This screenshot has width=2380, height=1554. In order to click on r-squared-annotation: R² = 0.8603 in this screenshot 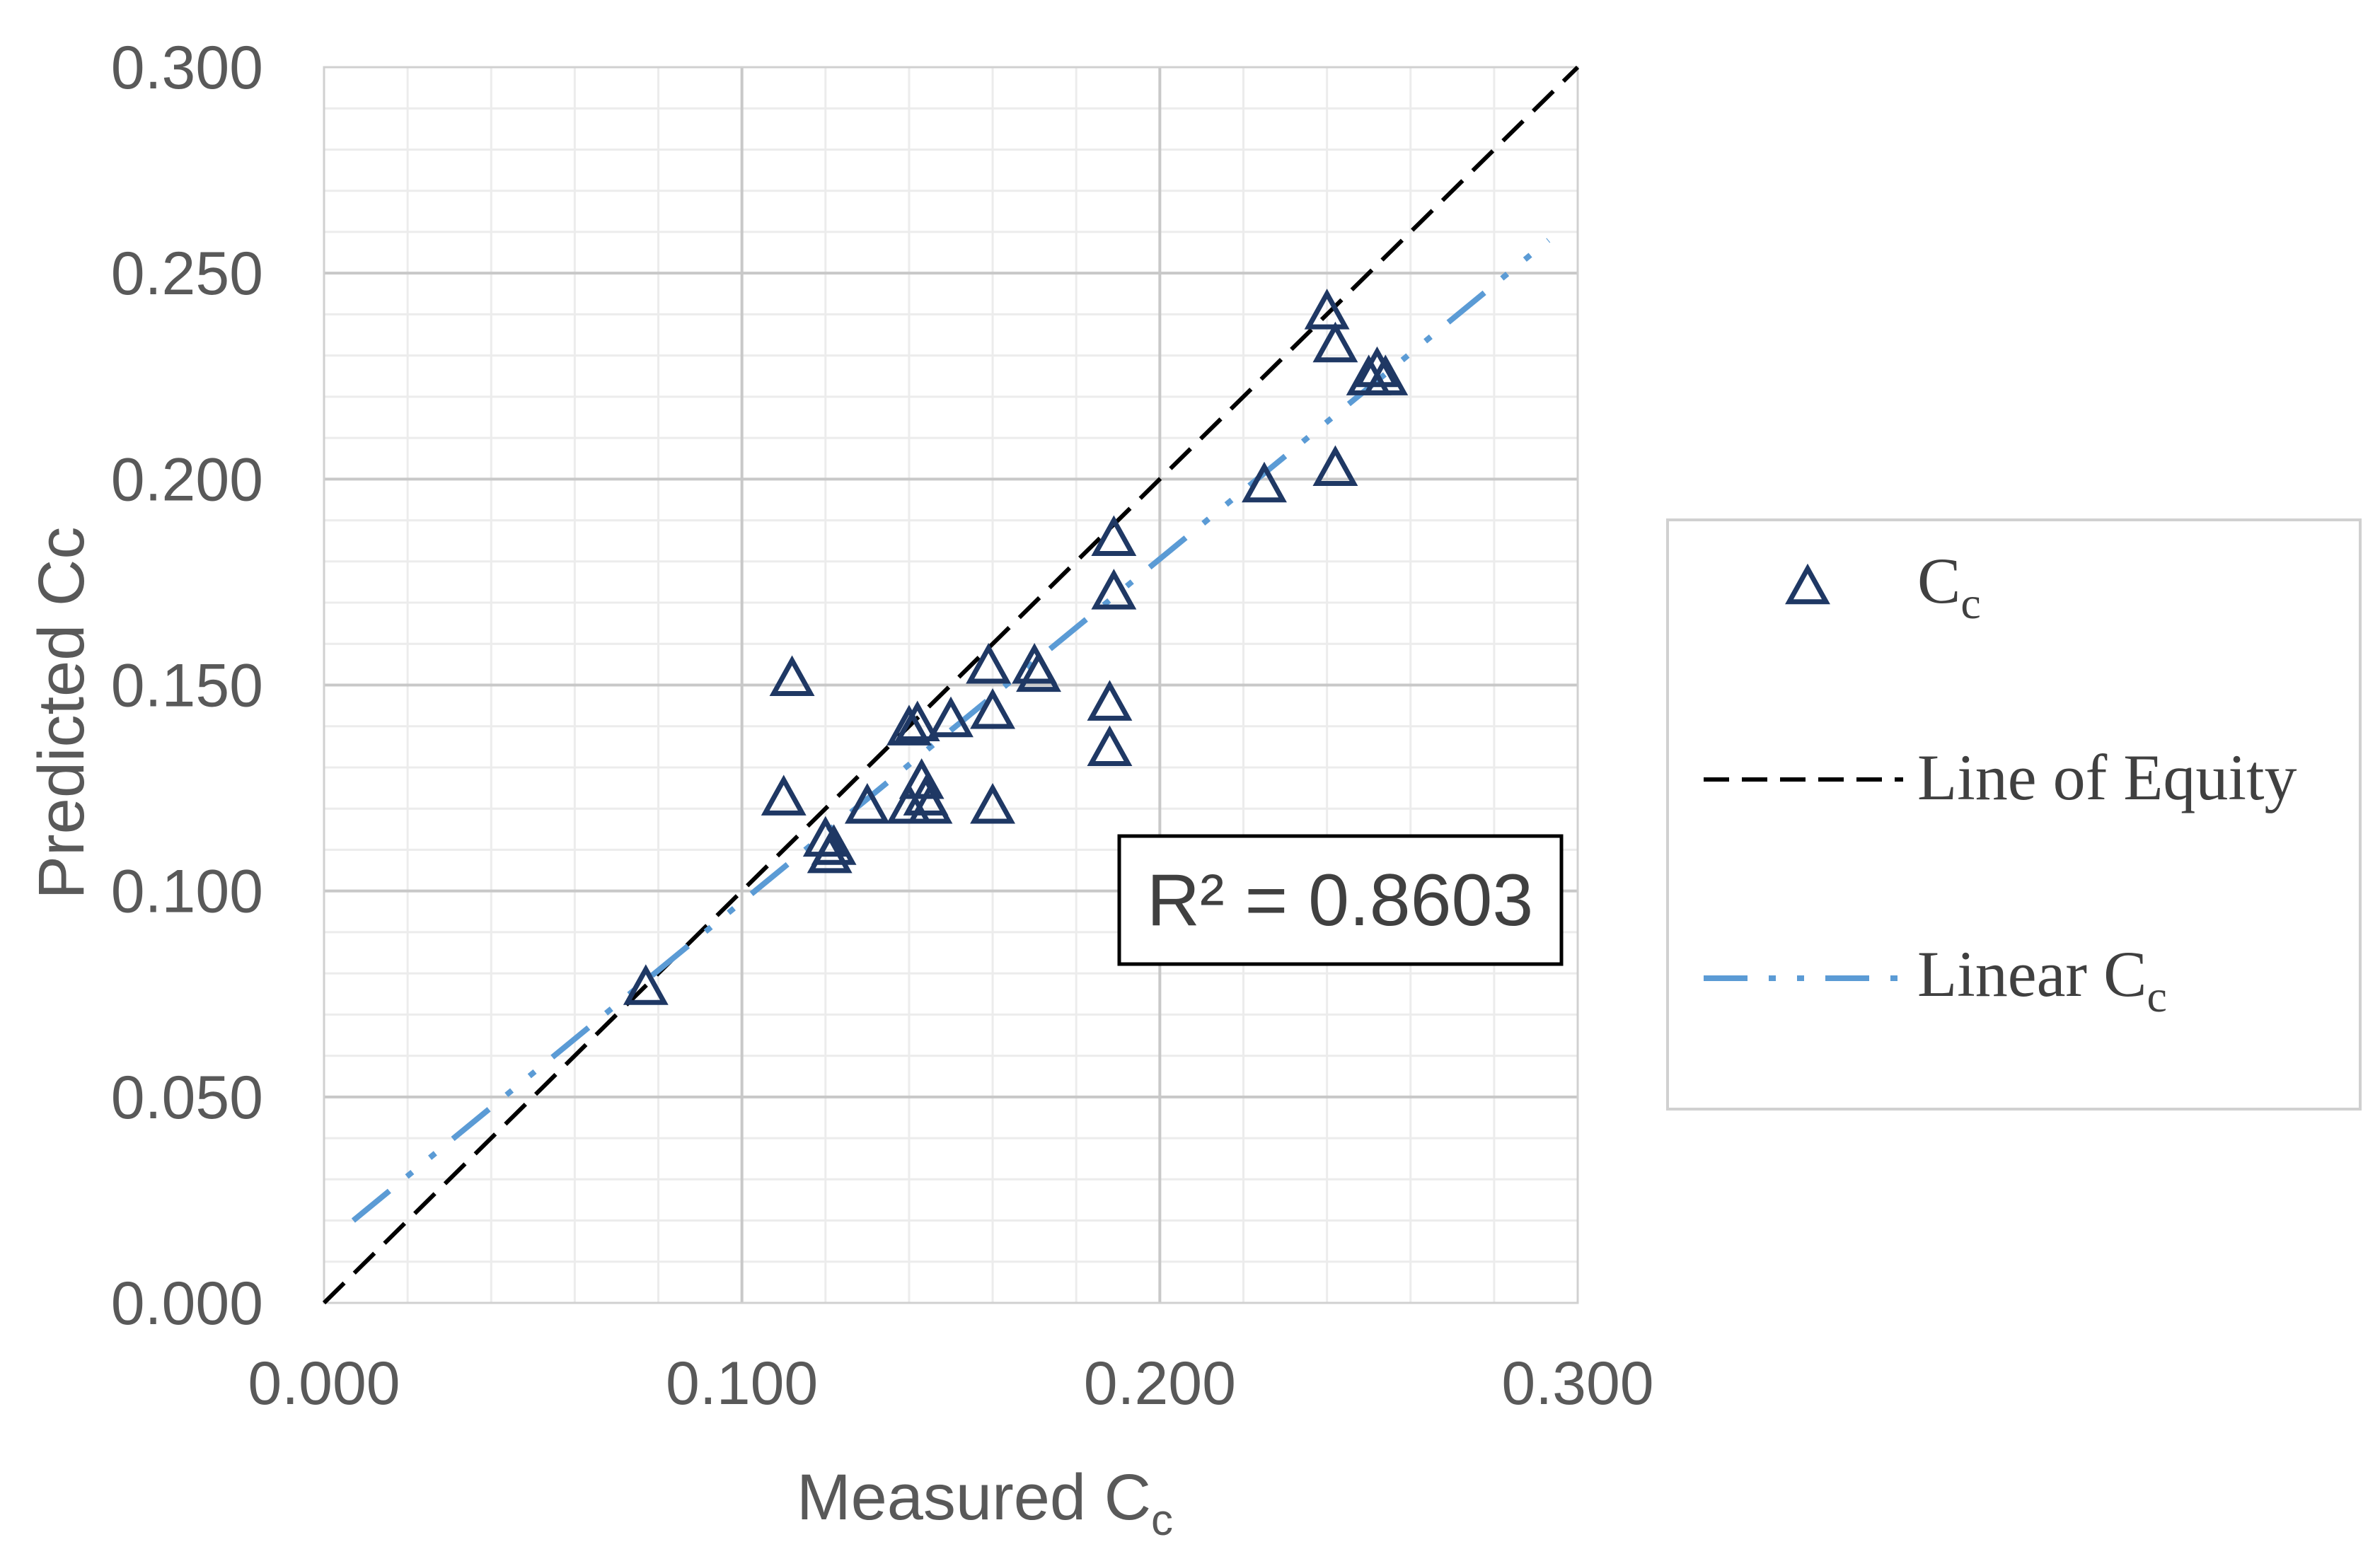, I will do `click(1340, 900)`.